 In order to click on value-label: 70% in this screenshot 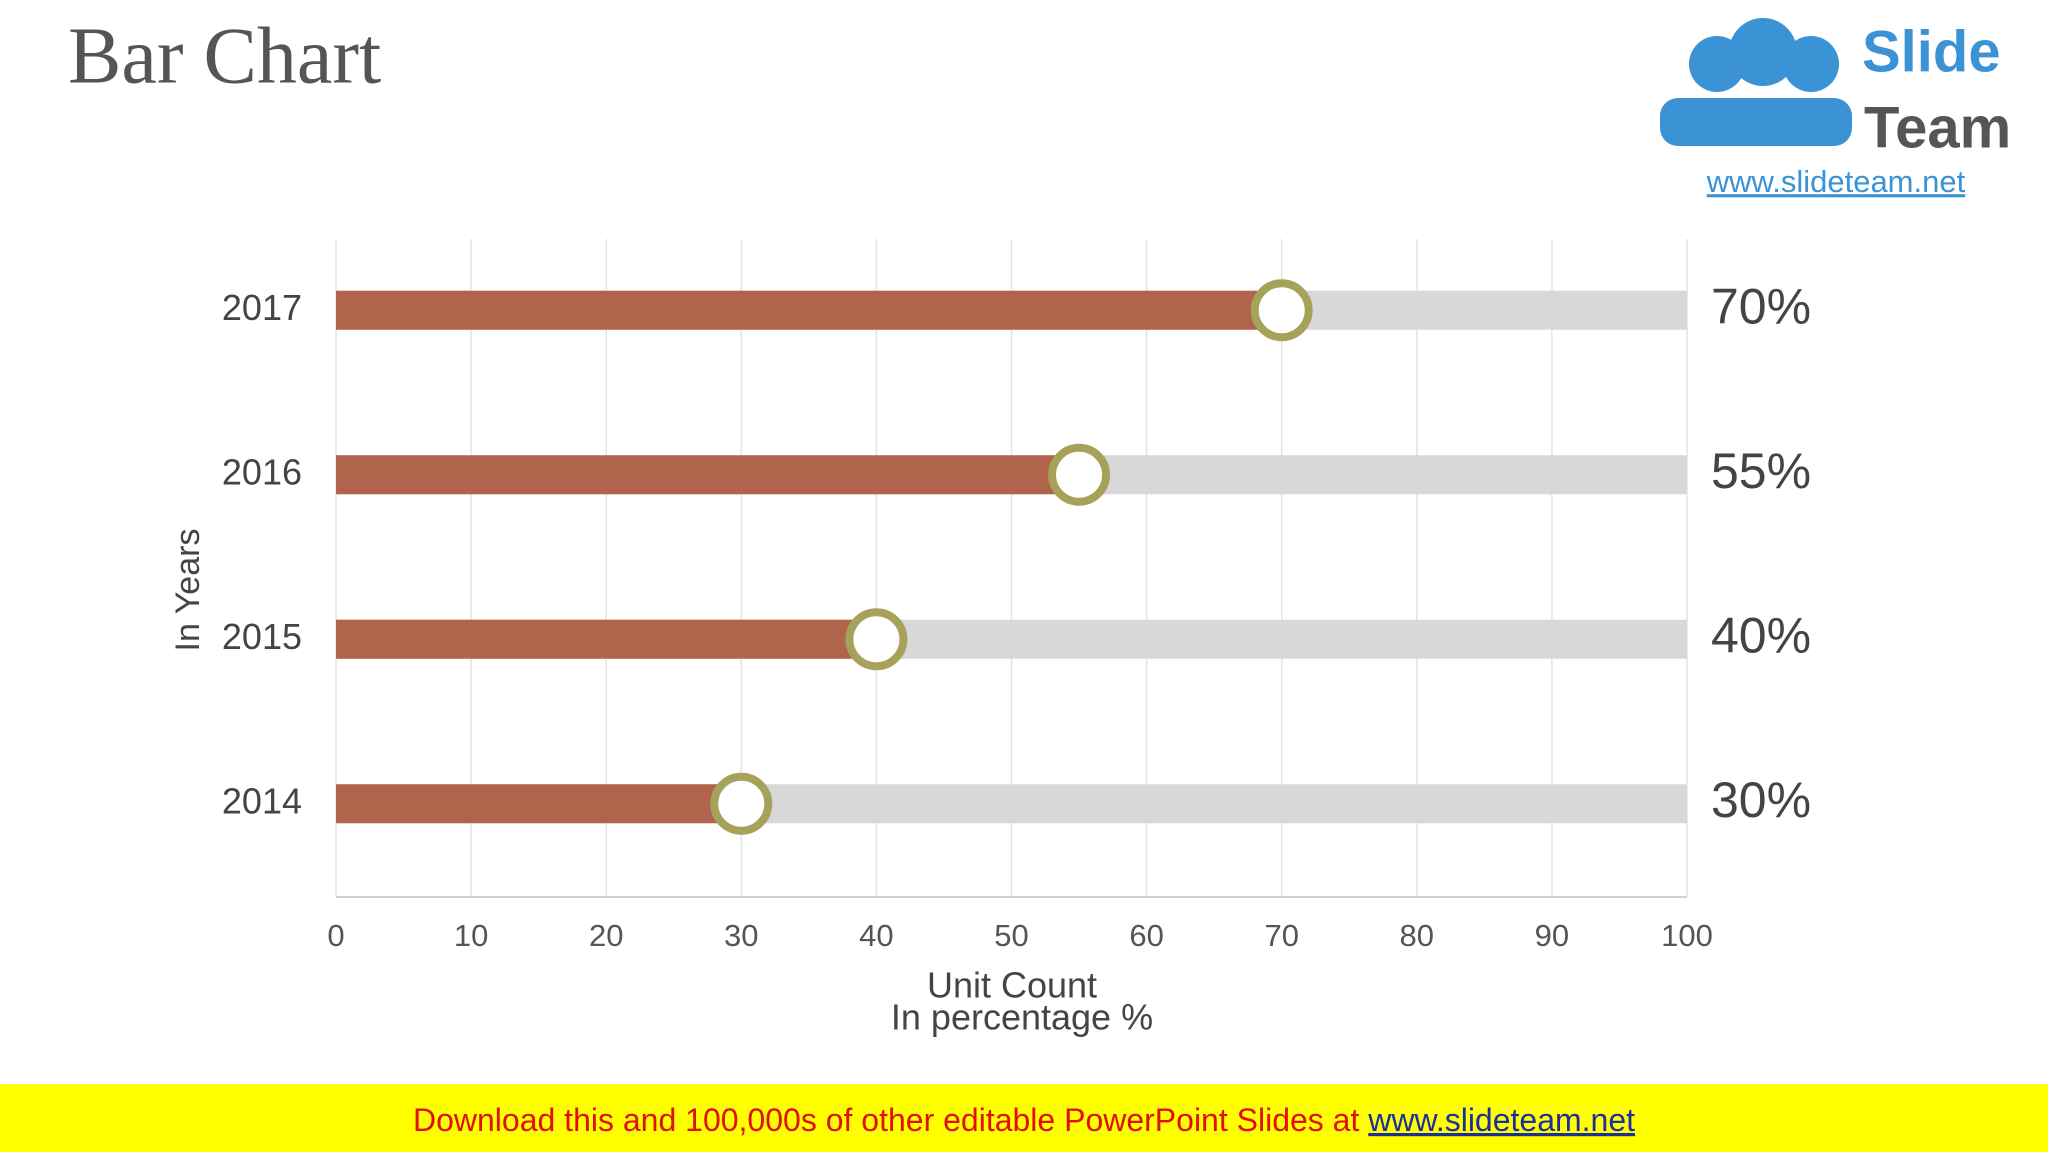, I will do `click(1761, 306)`.